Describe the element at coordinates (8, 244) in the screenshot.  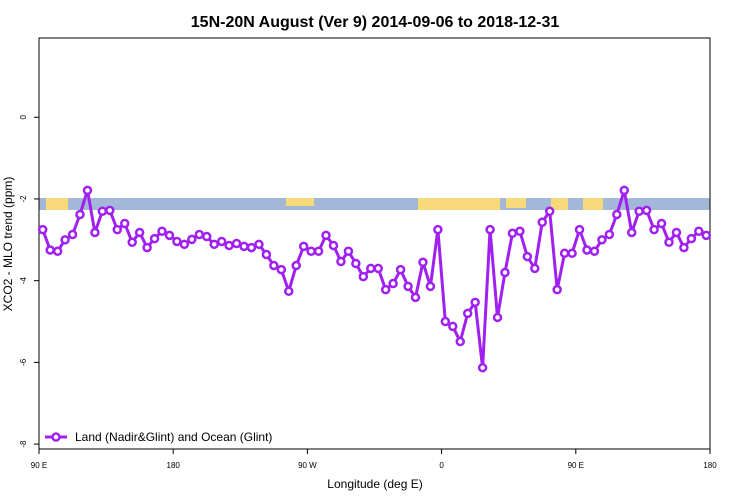
I see `y-axis-label: XCO2 - MLO trend (ppm)` at that location.